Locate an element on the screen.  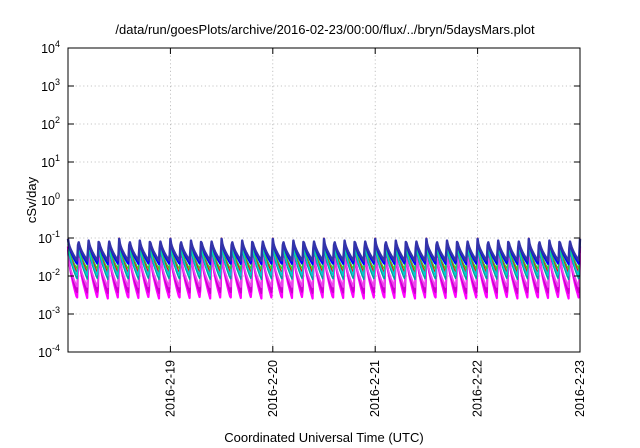
x-tick-label: 2016-2-19 is located at coordinates (170, 388).